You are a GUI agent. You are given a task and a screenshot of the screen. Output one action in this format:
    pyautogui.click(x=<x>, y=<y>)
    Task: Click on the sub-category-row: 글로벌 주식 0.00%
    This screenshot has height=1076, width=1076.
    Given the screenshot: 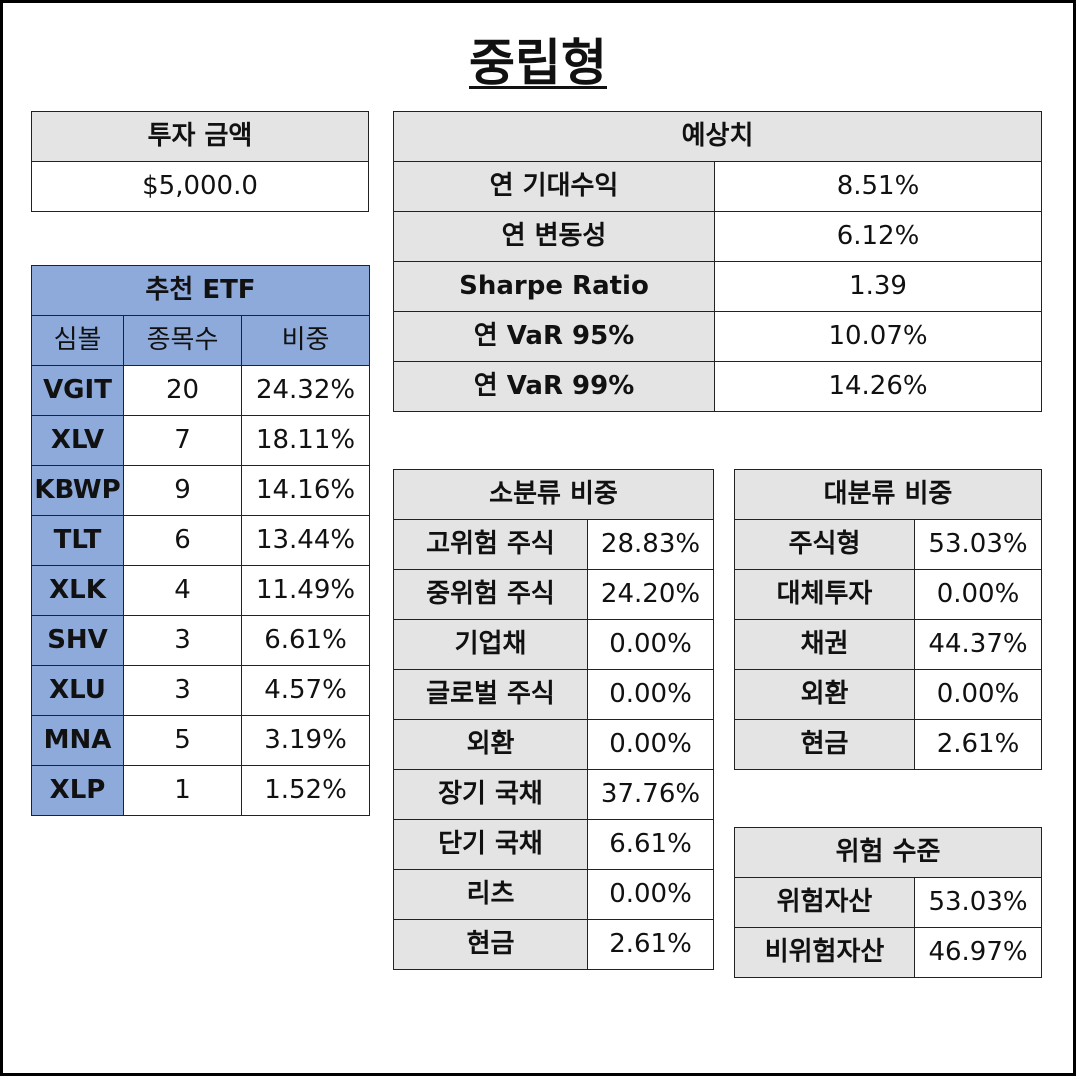 What is the action you would take?
    pyautogui.click(x=553, y=694)
    